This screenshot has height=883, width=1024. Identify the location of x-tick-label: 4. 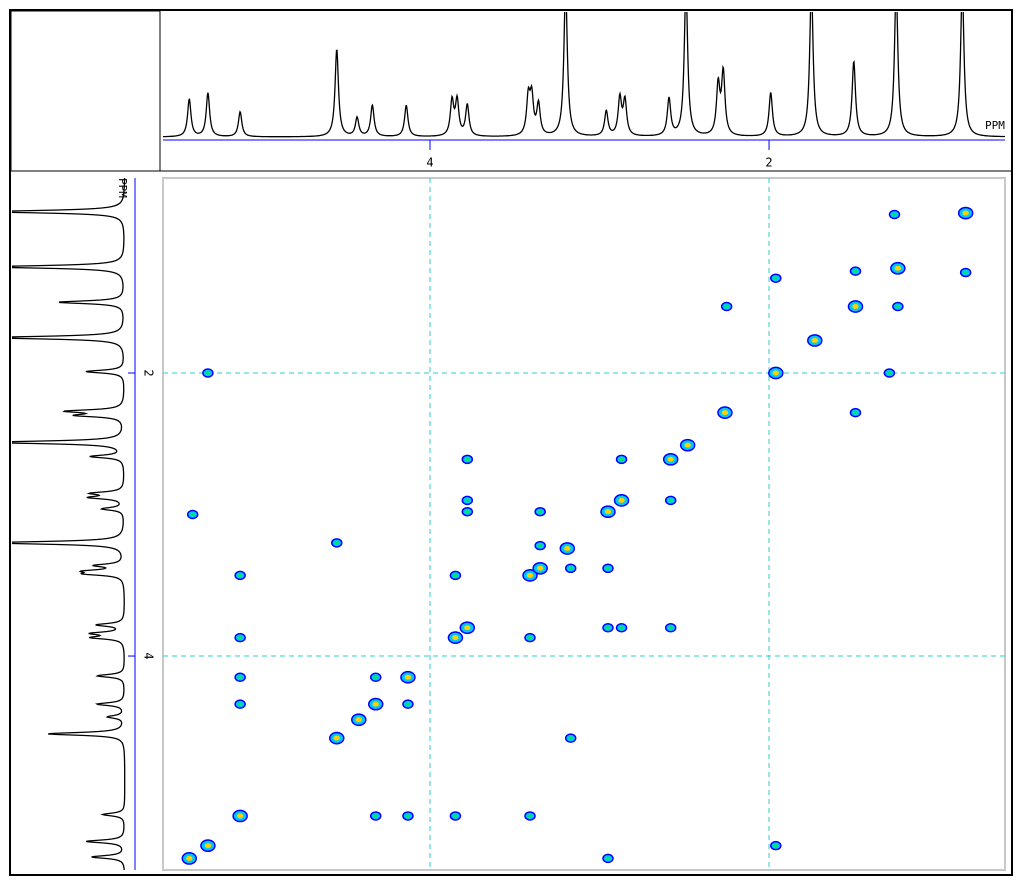
(429, 163).